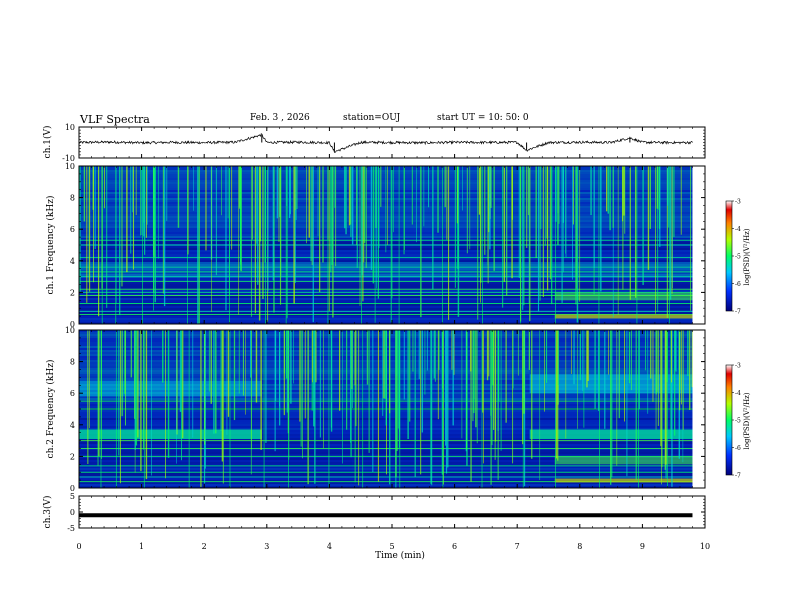  What do you see at coordinates (483, 118) in the screenshot?
I see `start-time-label: start UT = 10: 50: 0` at bounding box center [483, 118].